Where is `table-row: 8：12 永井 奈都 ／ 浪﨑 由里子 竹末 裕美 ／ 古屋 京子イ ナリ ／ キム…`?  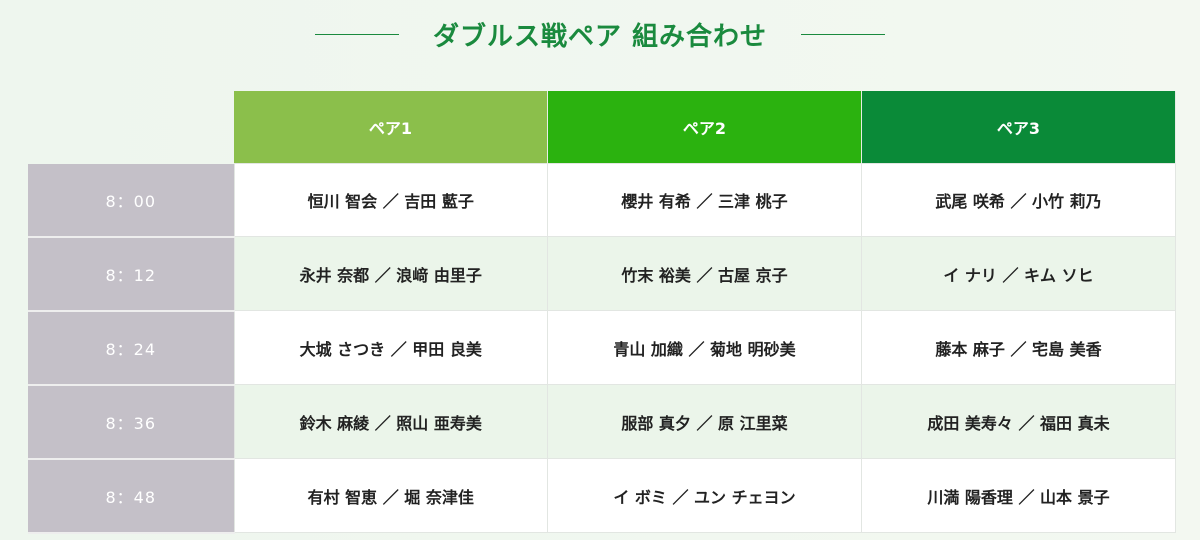
table-row: 8：12 永井 奈都 ／ 浪﨑 由里子 竹末 裕美 ／ 古屋 京子イ ナリ ／ キム… is located at coordinates (602, 274).